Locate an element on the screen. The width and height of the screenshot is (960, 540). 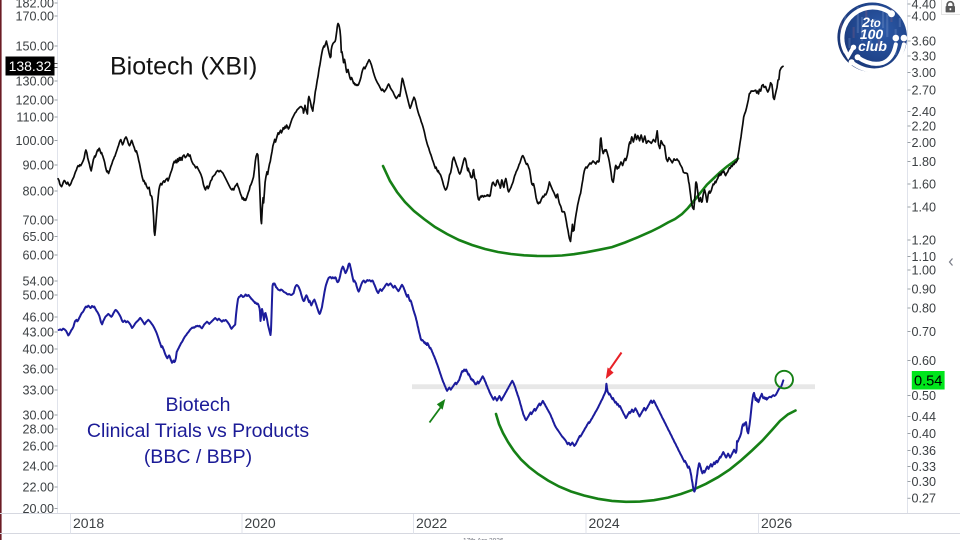
svg-text: 2024 is located at coordinates (604, 523).